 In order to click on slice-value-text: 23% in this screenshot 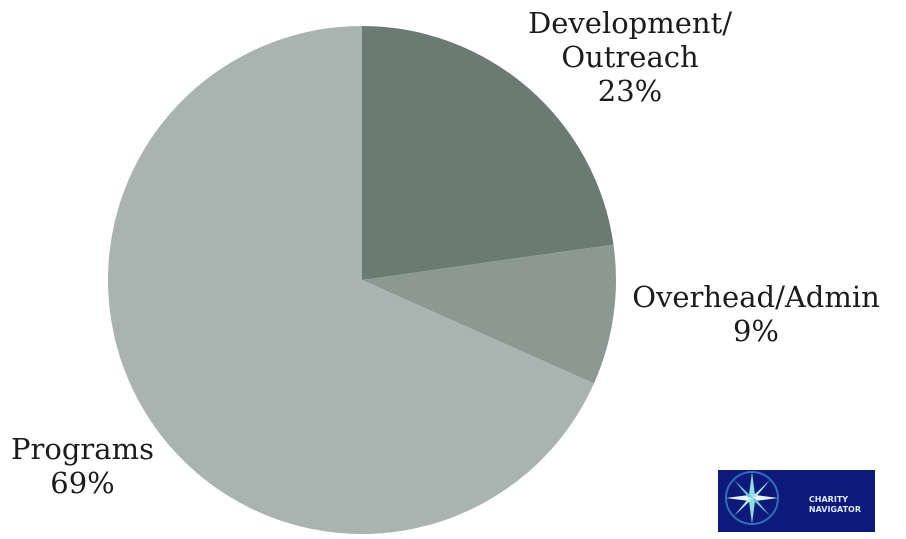, I will do `click(630, 91)`.